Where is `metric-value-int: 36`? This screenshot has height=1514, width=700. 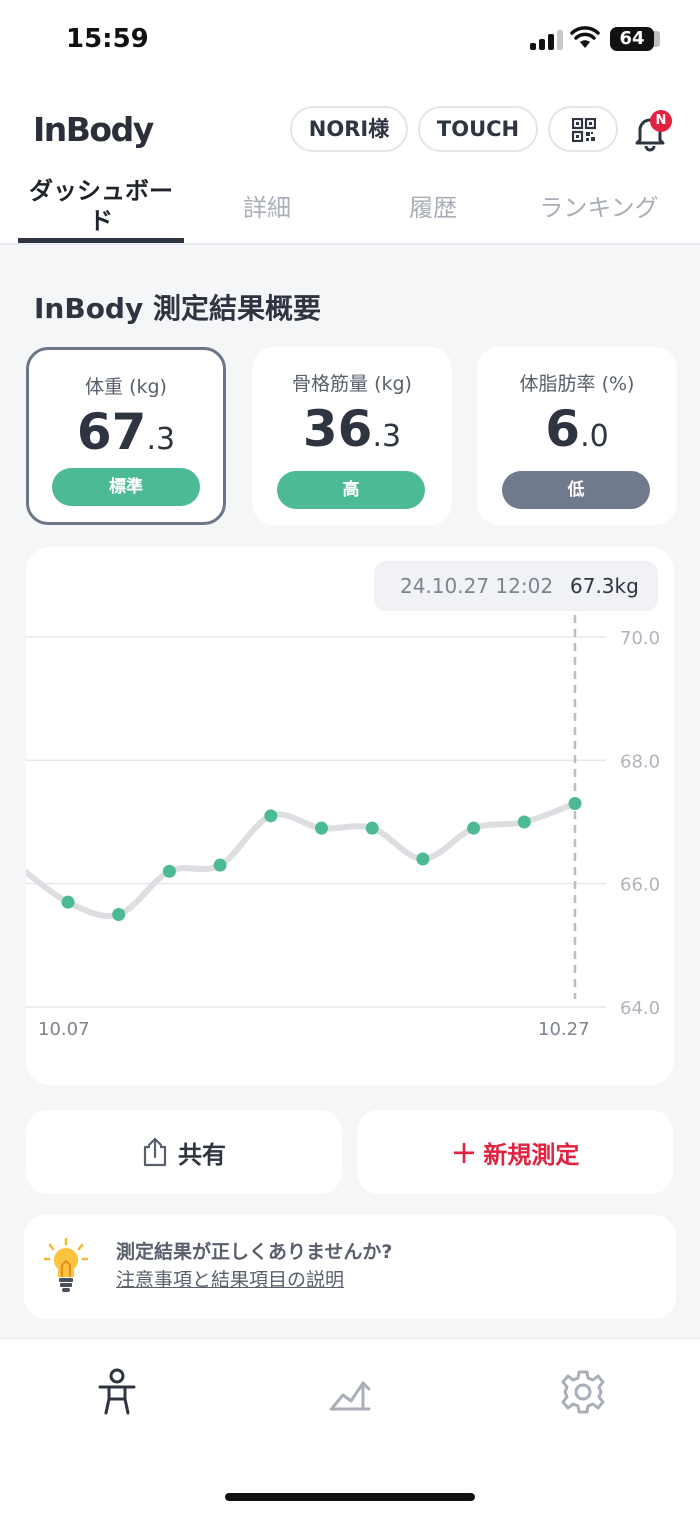 metric-value-int: 36 is located at coordinates (337, 429).